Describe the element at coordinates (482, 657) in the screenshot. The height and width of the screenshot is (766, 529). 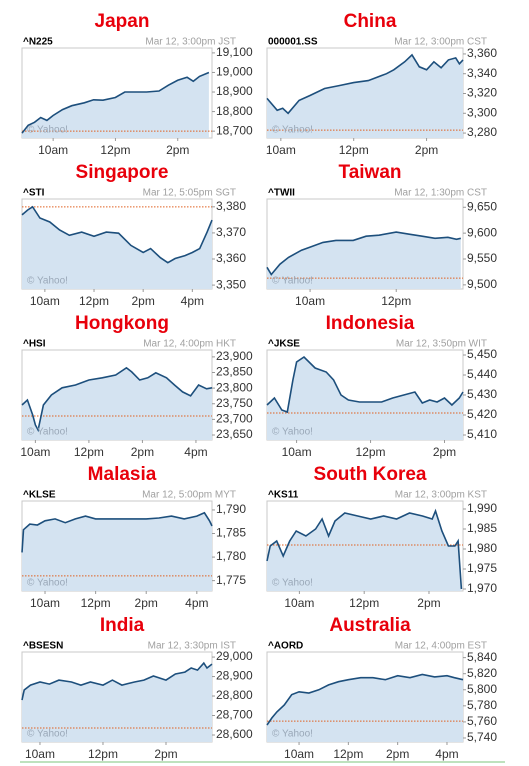
I see `y-tick-label: 5,840` at that location.